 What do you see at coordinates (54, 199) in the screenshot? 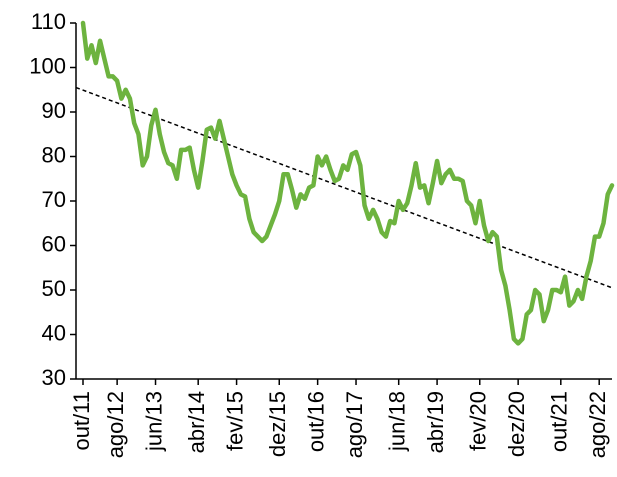
I see `y-tick-label: 70` at bounding box center [54, 199].